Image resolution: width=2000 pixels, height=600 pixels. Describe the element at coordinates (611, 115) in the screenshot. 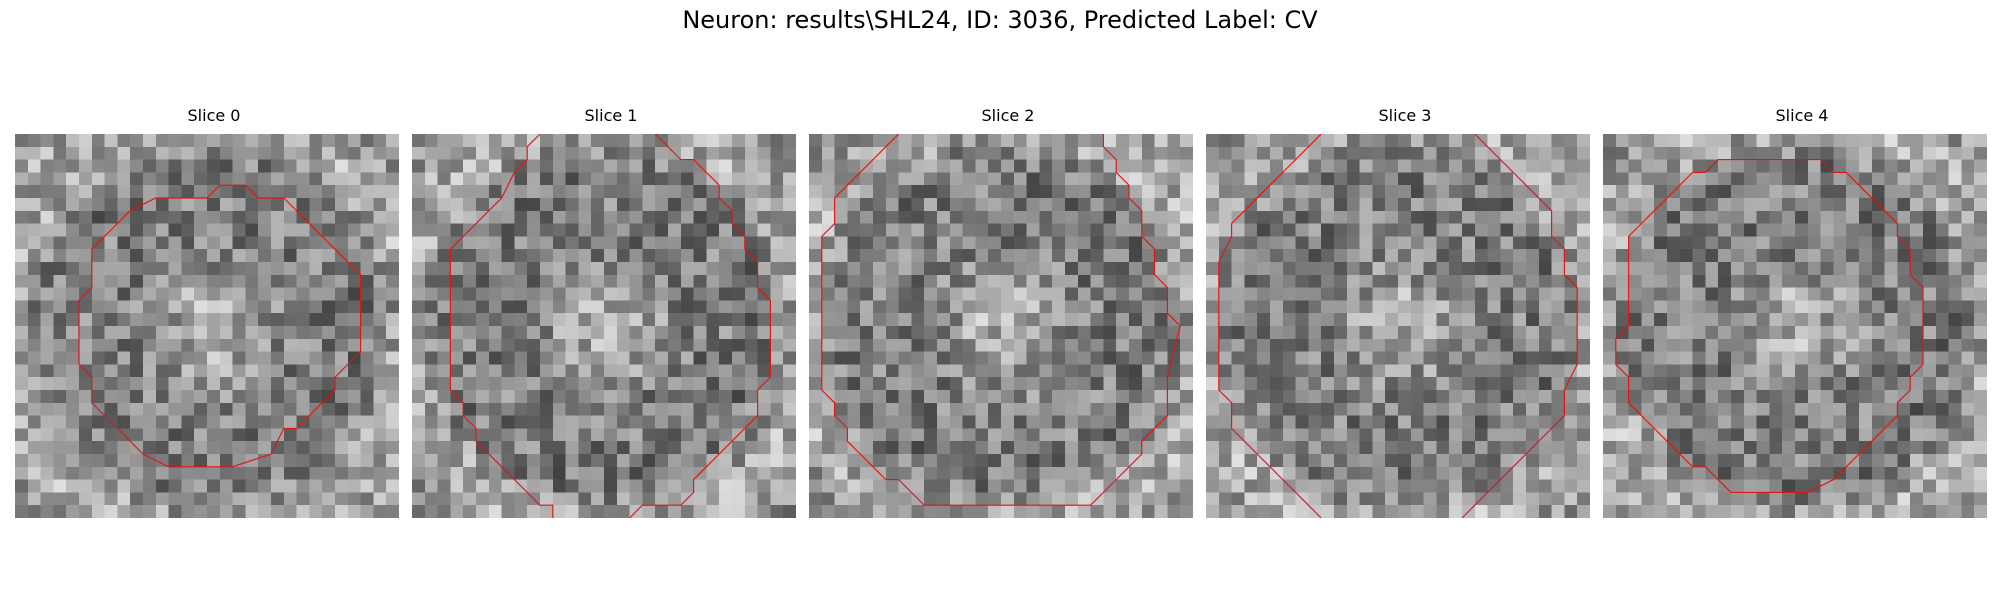

I see `slice-title: Slice 1` at that location.